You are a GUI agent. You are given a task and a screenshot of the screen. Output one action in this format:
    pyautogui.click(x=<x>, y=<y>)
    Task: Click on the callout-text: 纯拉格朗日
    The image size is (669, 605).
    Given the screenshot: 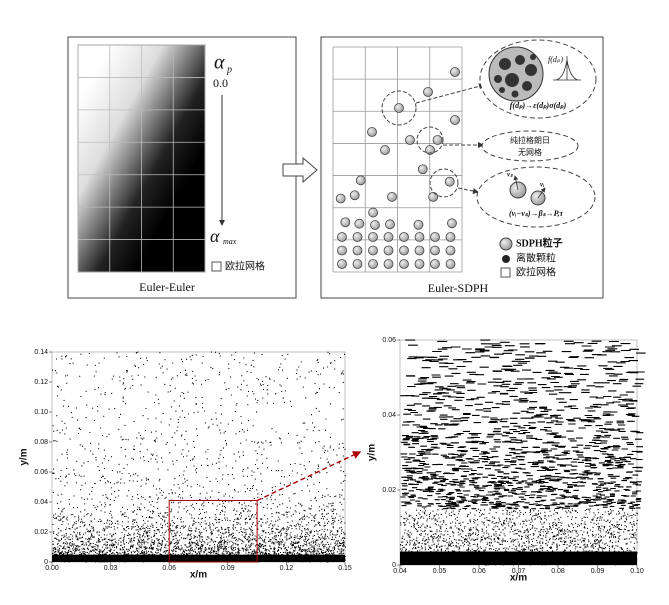 What is the action you would take?
    pyautogui.click(x=530, y=140)
    